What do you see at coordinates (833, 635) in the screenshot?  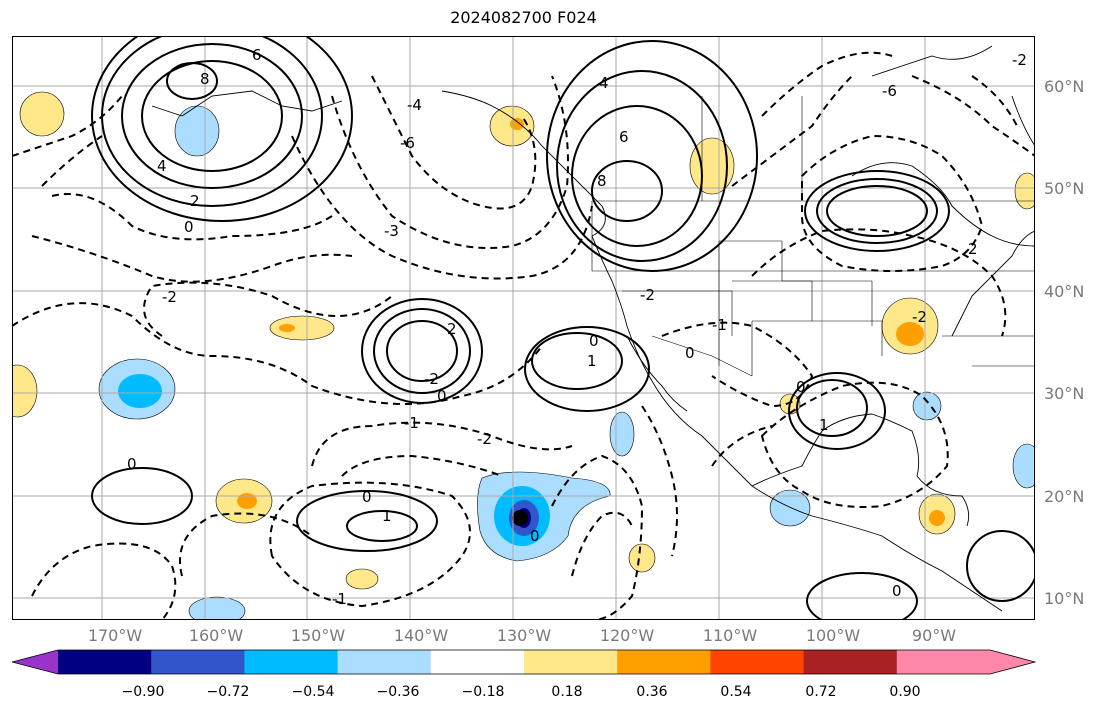 I see `lon-label: 100°W` at bounding box center [833, 635].